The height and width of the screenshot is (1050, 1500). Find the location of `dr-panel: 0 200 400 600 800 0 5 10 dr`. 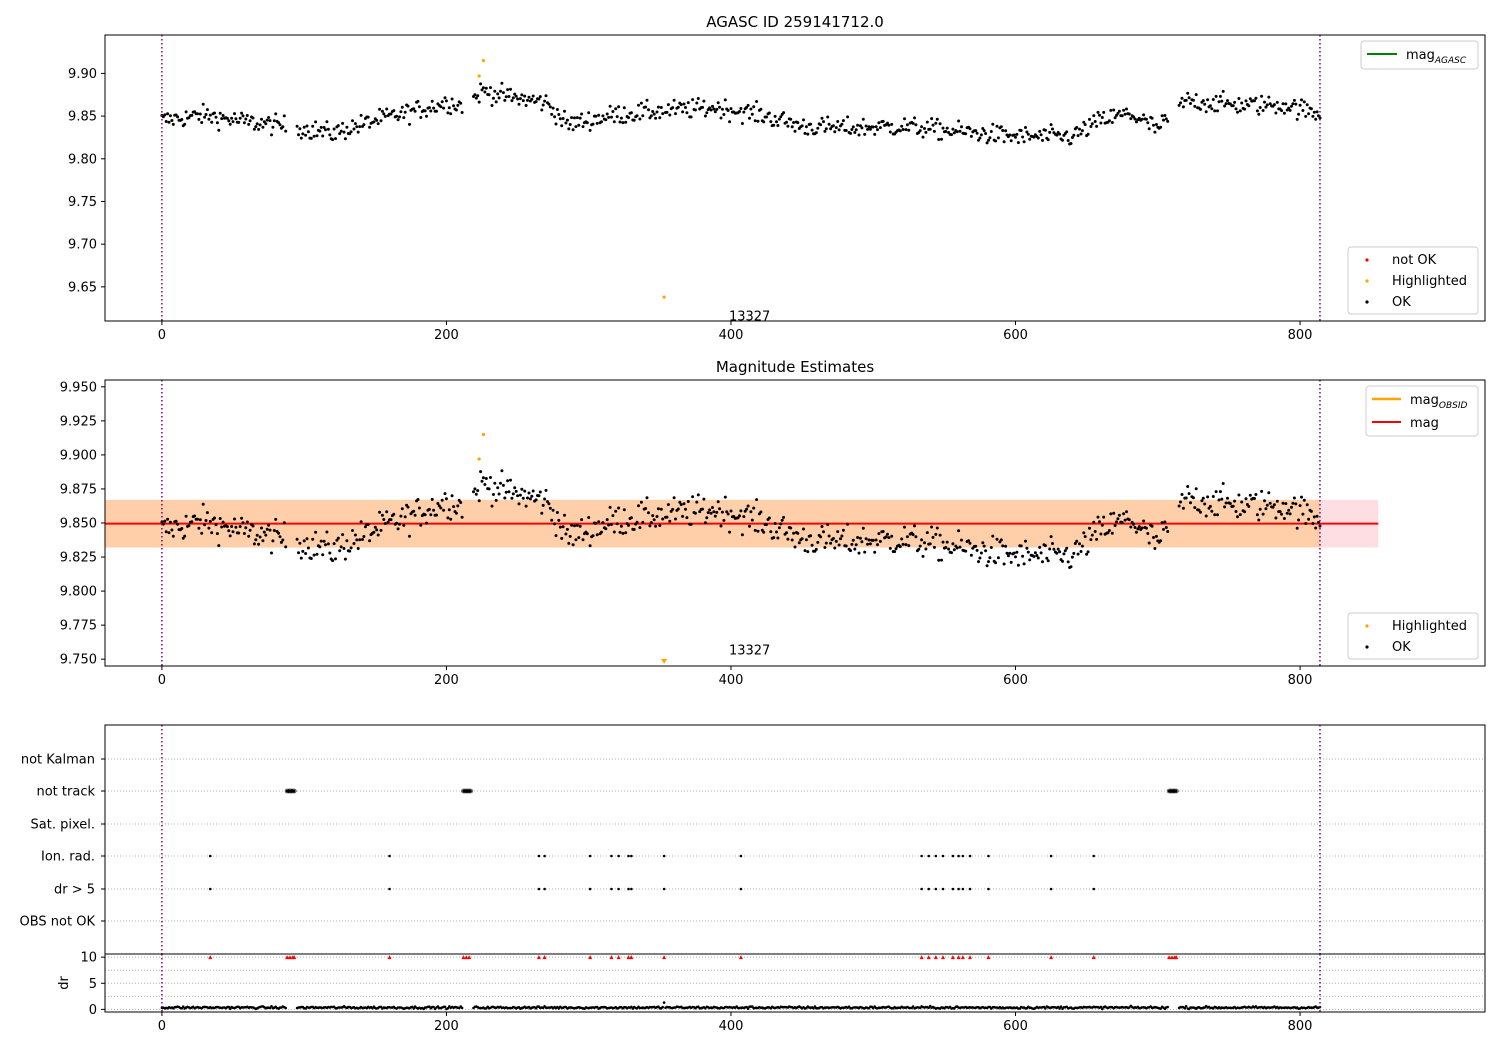

dr-panel: 0 200 400 600 800 0 5 10 dr is located at coordinates (771, 992).